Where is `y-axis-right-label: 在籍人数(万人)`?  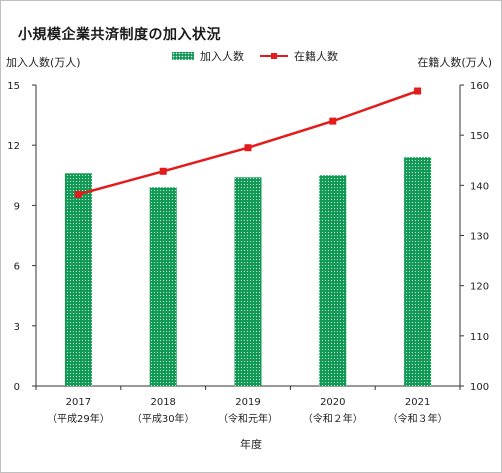
y-axis-right-label: 在籍人数(万人) is located at coordinates (454, 62).